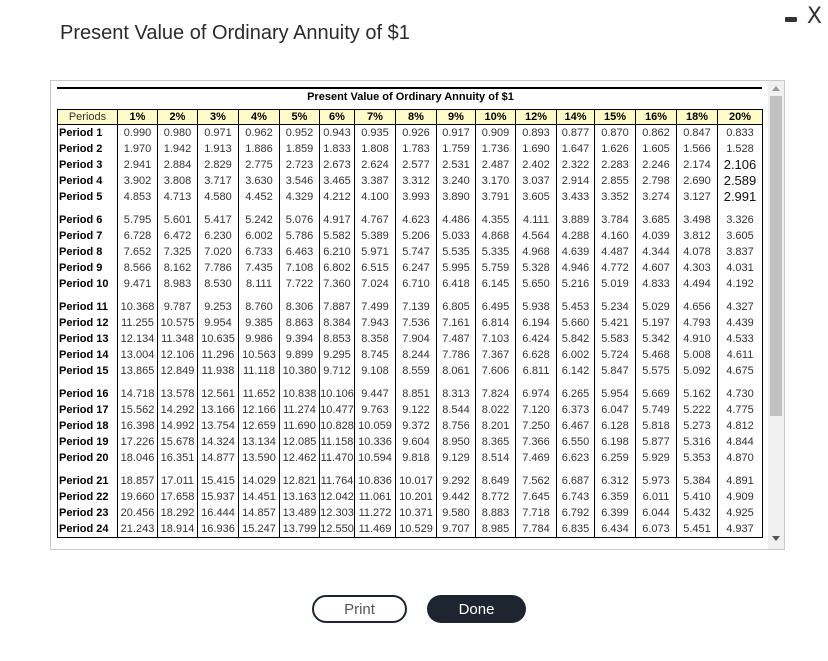  What do you see at coordinates (299, 323) in the screenshot?
I see `table-cell: 8.863` at bounding box center [299, 323].